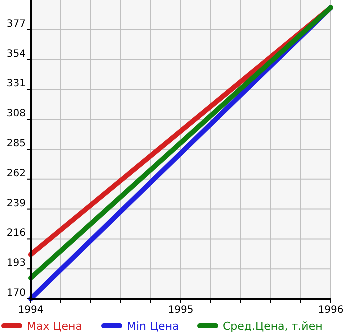  Describe the element at coordinates (31, 310) in the screenshot. I see `x-tick-label: 1994` at that location.